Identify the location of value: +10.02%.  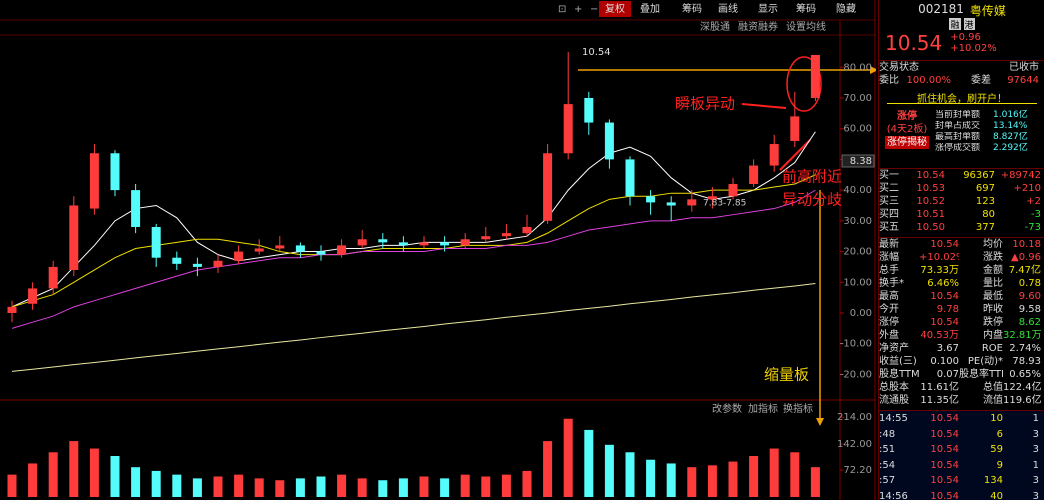
(939, 257).